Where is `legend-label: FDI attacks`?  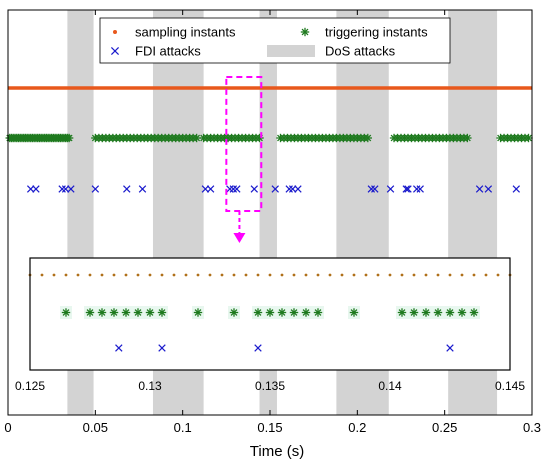
legend-label: FDI attacks is located at coordinates (168, 51).